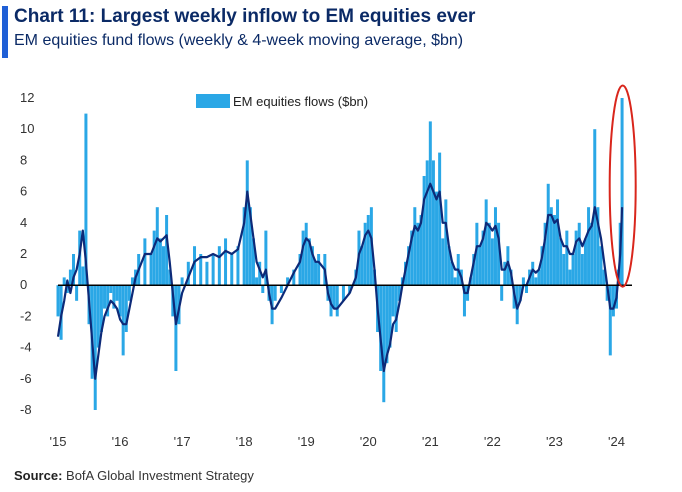  Describe the element at coordinates (58, 441) in the screenshot. I see `x-tick-label: '15` at that location.